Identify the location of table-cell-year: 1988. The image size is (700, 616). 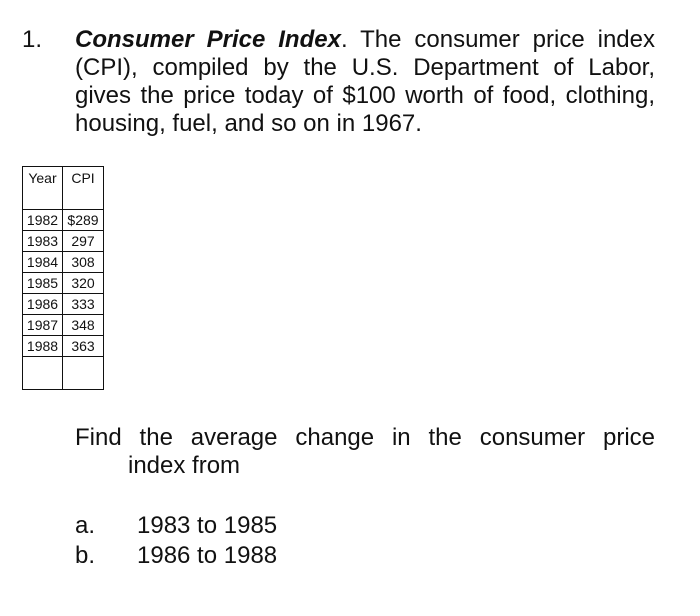
(42, 346).